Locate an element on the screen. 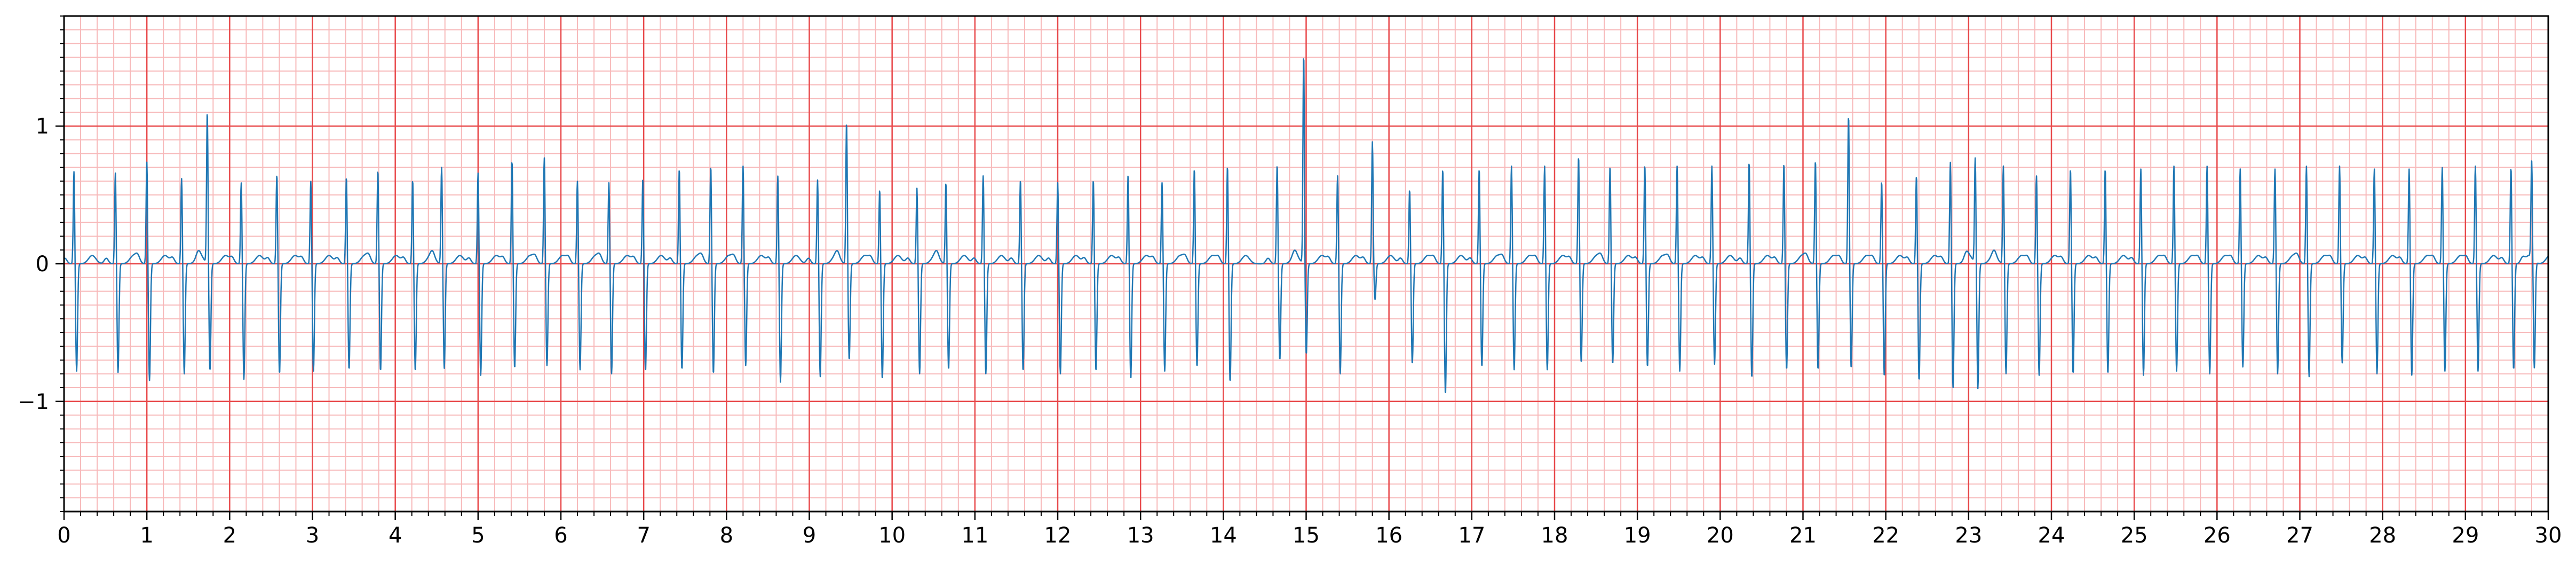 Image resolution: width=2576 pixels, height=566 pixels. x-tick-label: 26 is located at coordinates (2217, 535).